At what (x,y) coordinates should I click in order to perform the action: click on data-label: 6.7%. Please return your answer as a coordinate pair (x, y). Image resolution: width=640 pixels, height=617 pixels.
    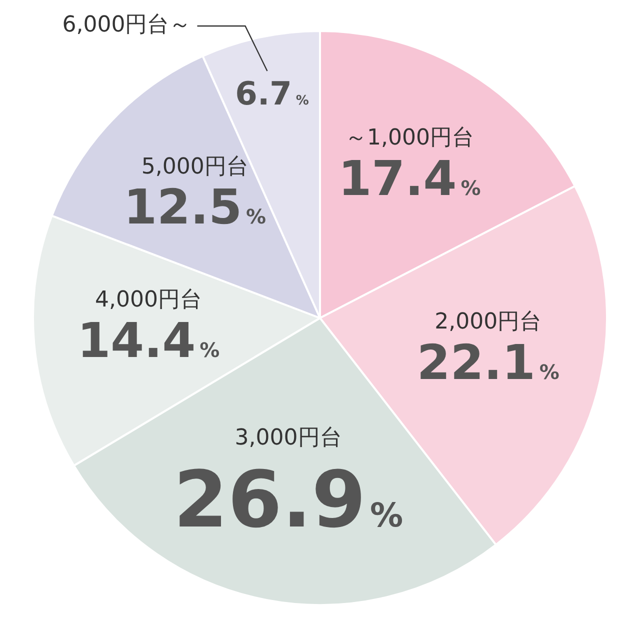
    Looking at the image, I should click on (272, 93).